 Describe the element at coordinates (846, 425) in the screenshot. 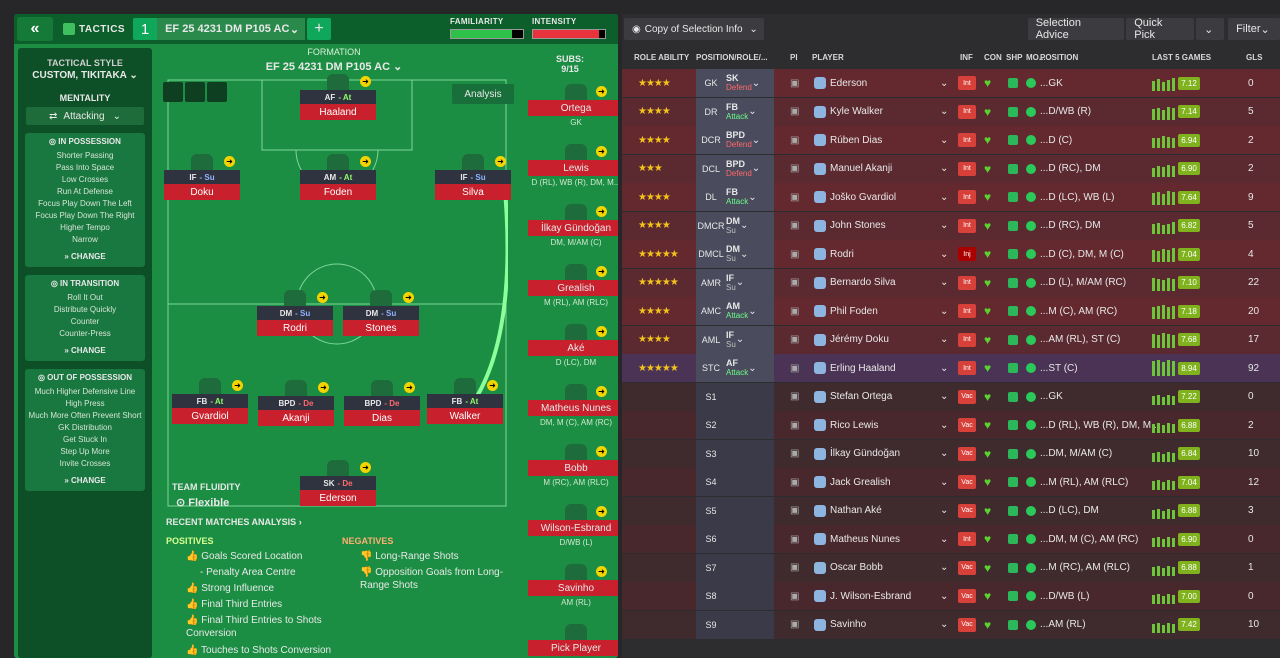

I see `player-cell: Rico Lewis` at that location.